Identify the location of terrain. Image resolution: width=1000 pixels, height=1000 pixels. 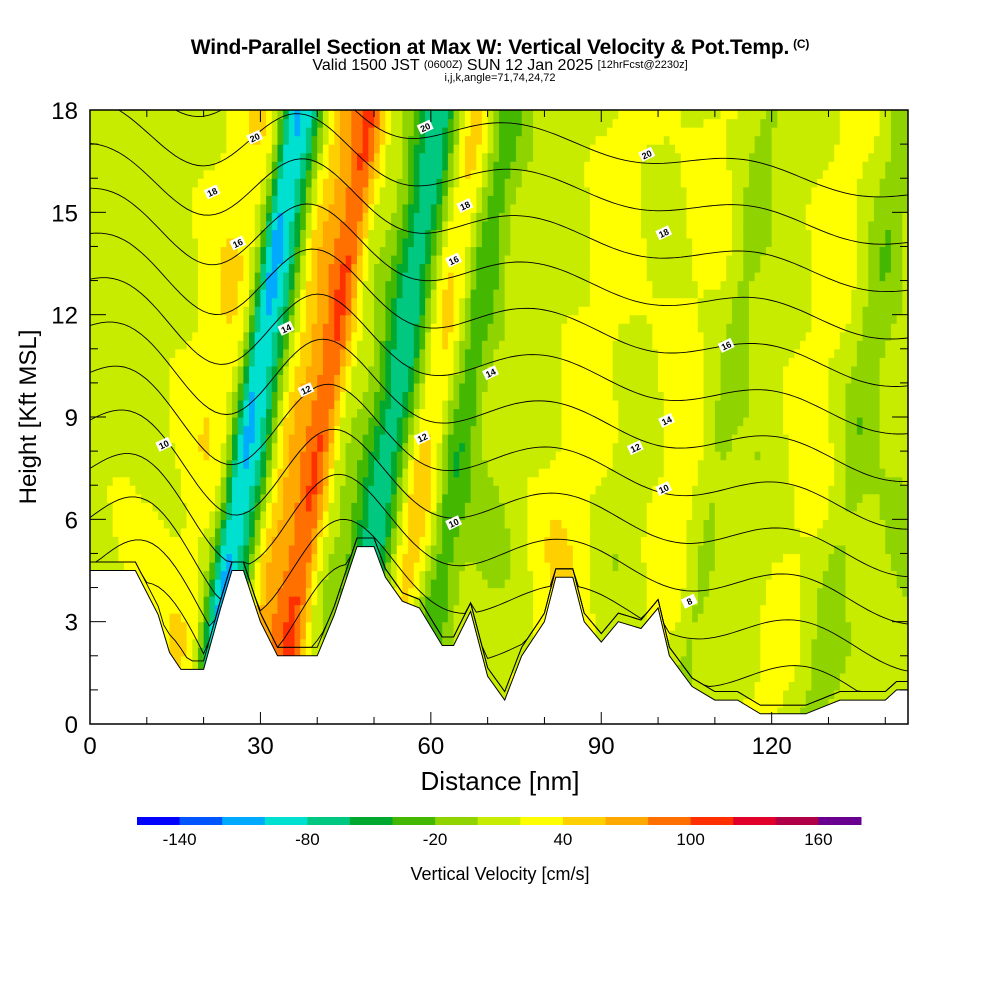
(499, 635).